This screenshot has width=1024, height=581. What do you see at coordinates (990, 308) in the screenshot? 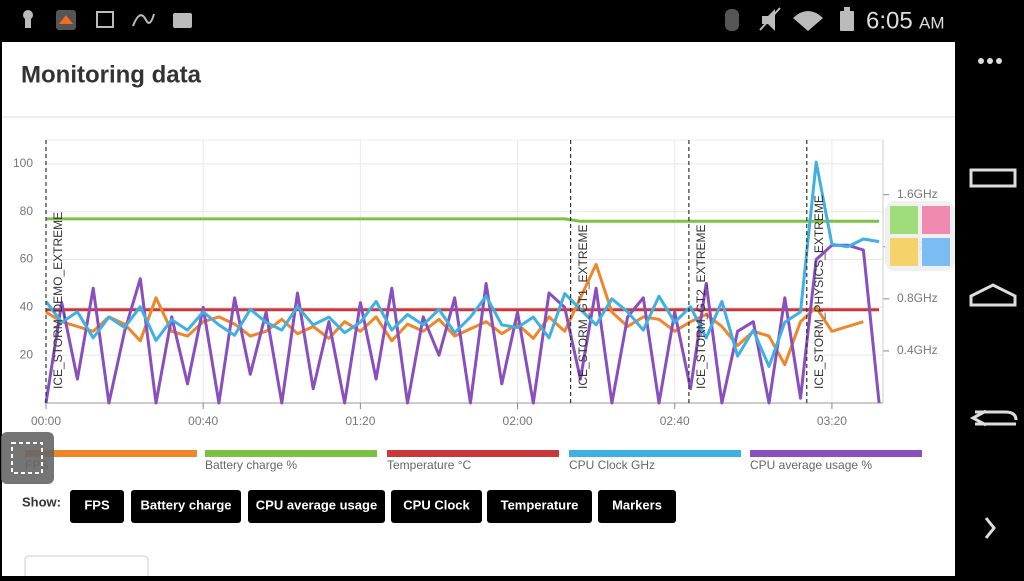
I see `nav-bar` at bounding box center [990, 308].